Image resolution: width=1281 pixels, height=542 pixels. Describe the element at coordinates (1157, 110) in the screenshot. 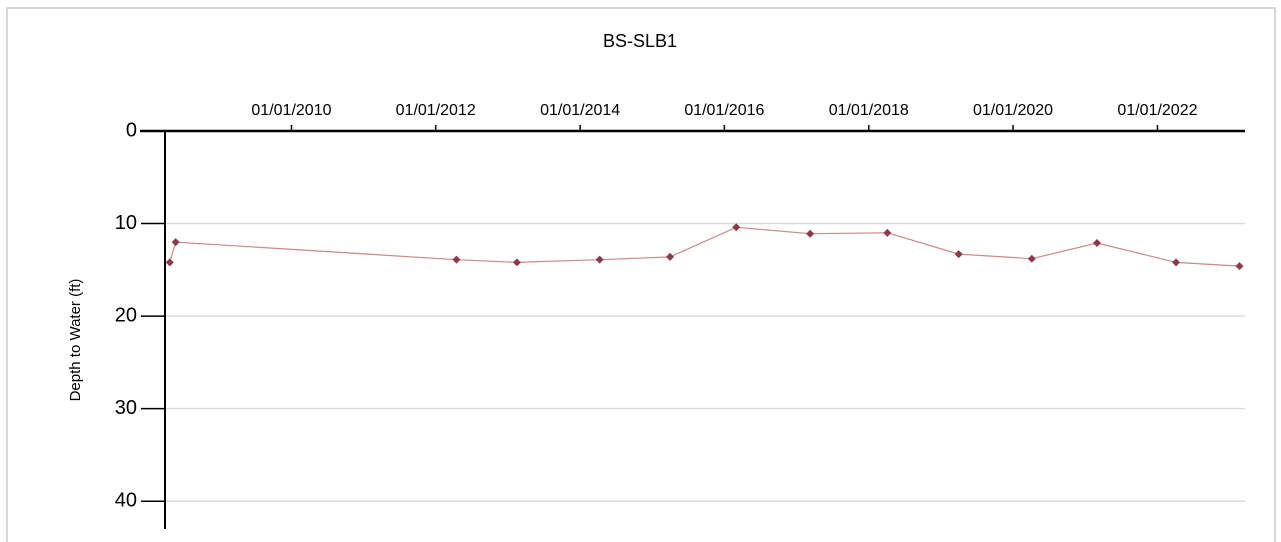

I see `x-tick-label: 01/01/2022` at that location.